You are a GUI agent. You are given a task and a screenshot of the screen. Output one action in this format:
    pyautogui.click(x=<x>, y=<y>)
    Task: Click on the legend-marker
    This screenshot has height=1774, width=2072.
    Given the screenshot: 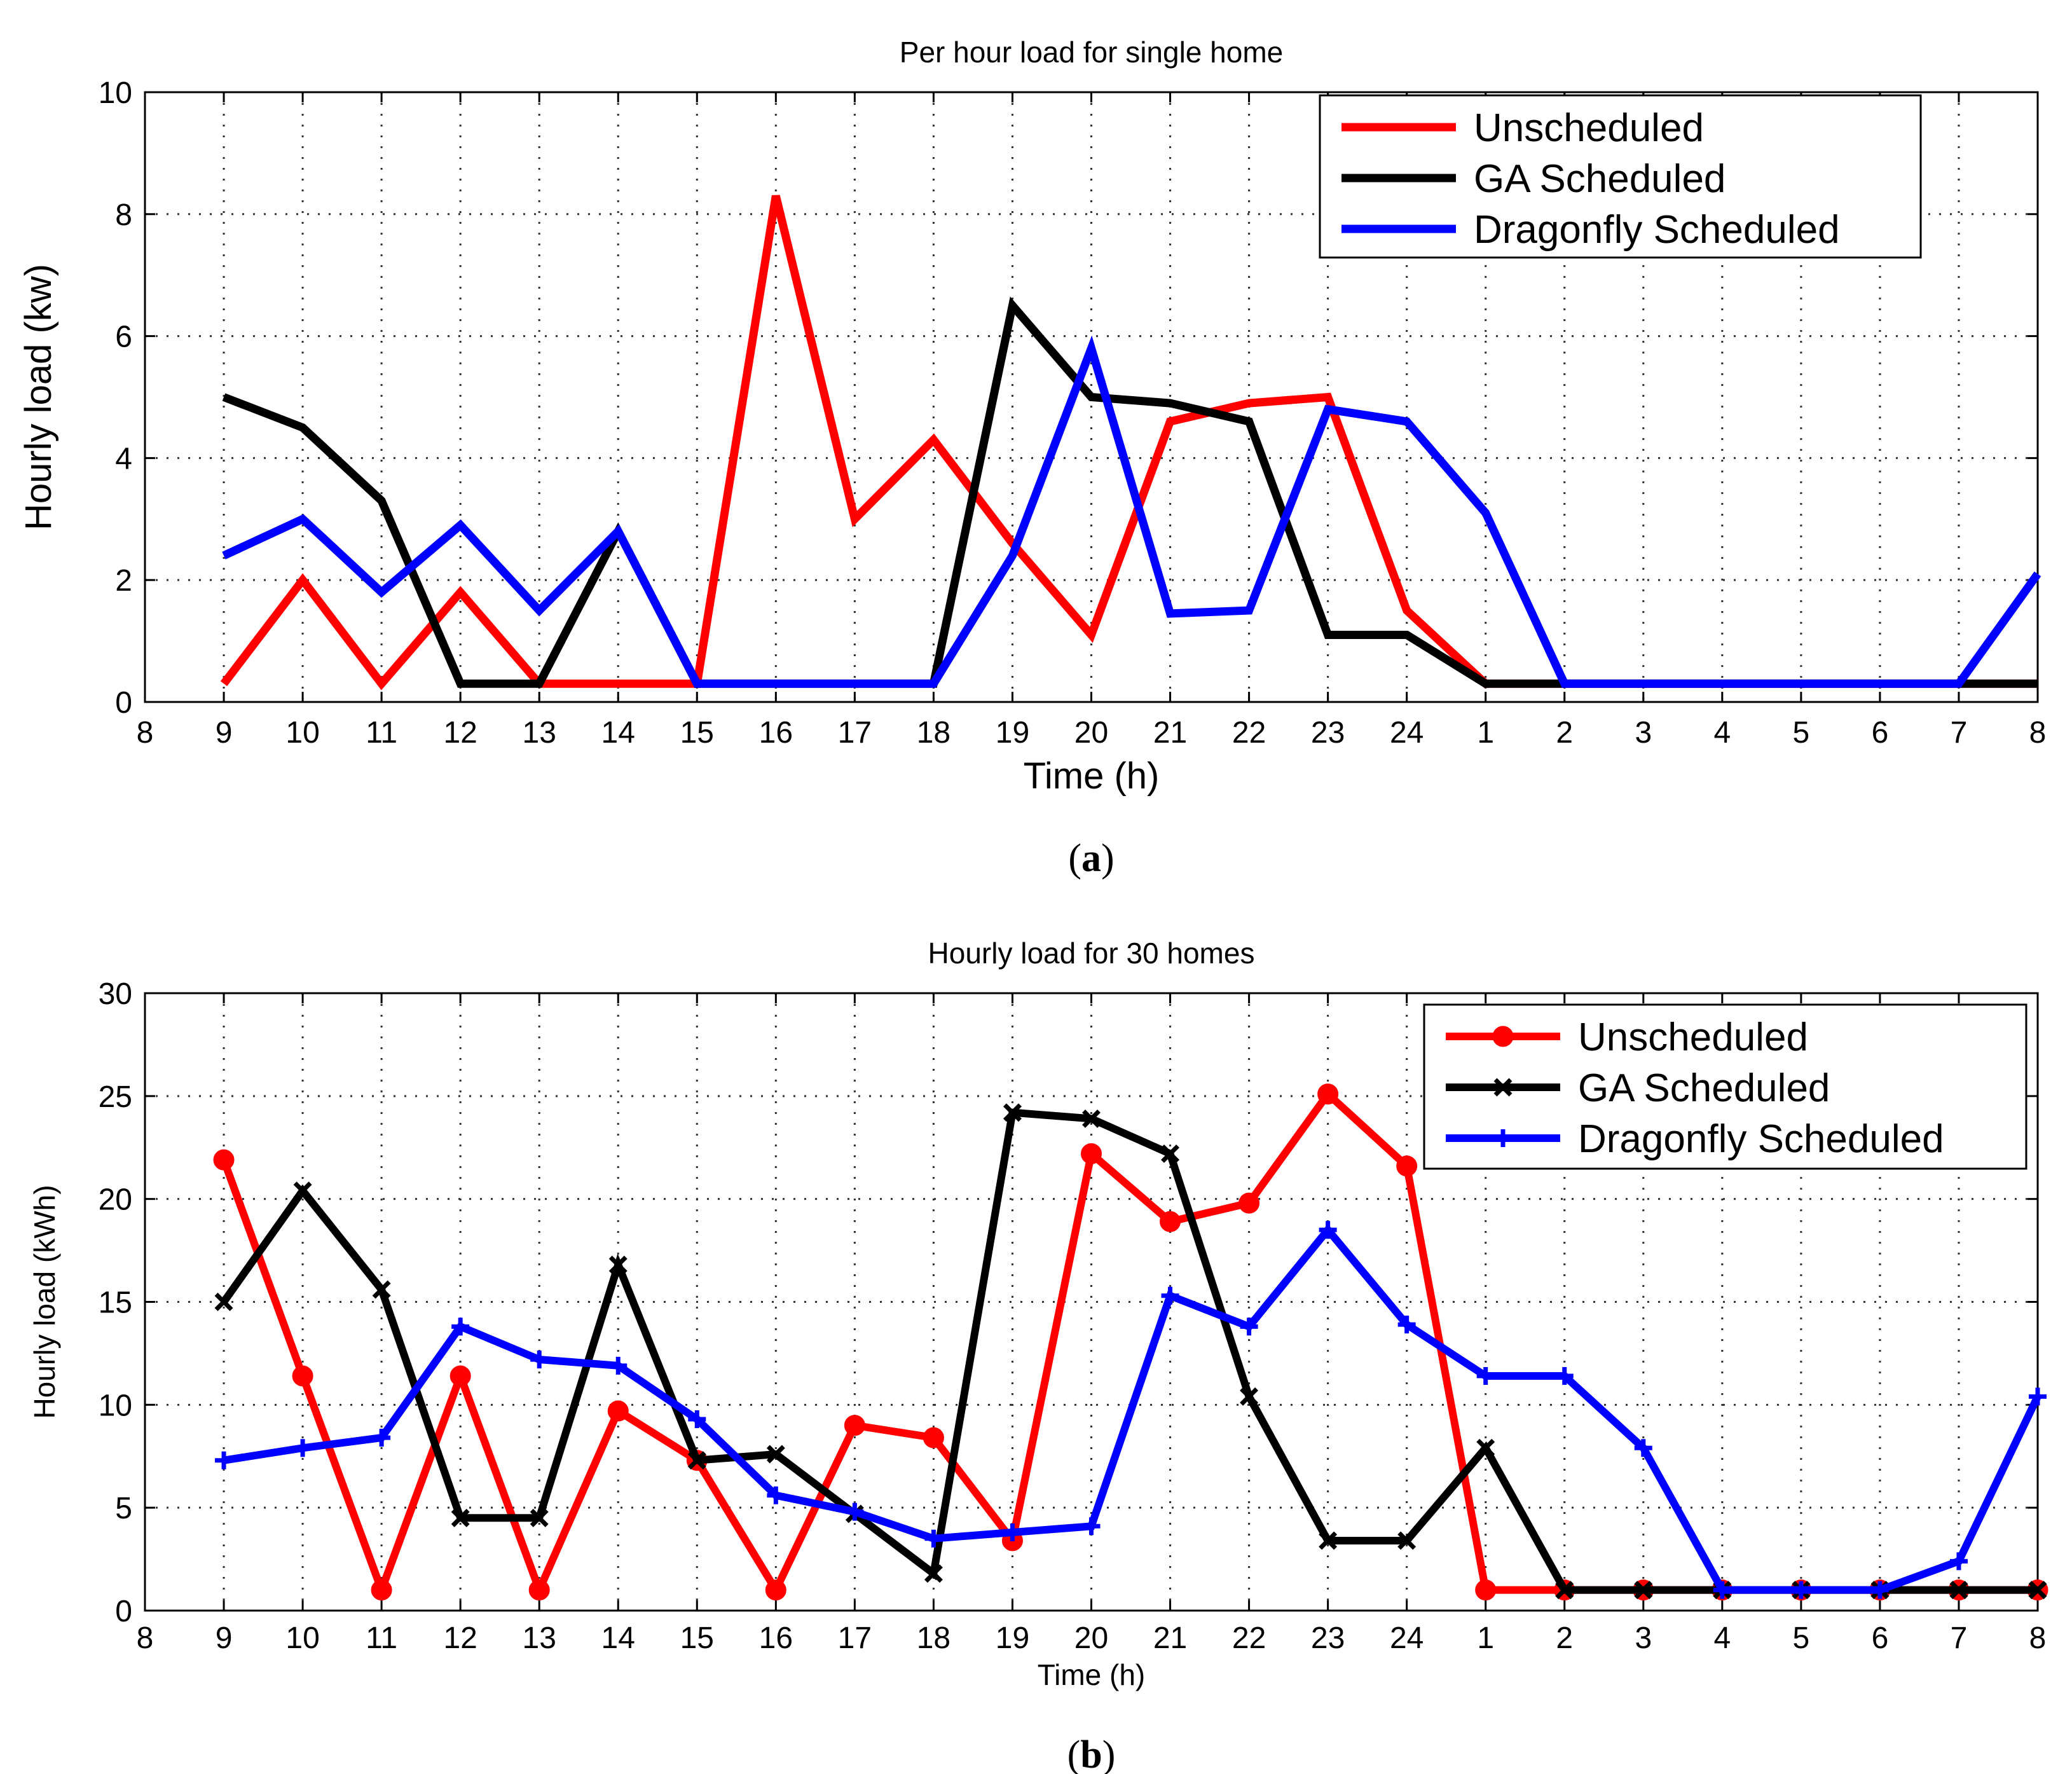 What is the action you would take?
    pyautogui.click(x=1503, y=1036)
    